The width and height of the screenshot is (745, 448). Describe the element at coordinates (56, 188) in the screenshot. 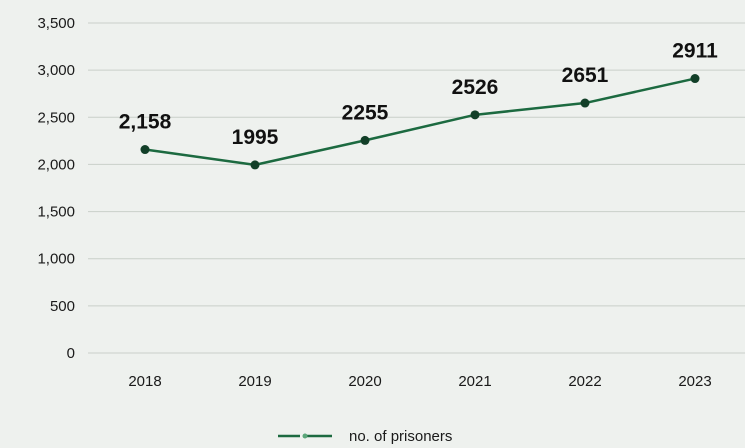

I see `y-axis: 0 500 1,000 1,500 2,000 2,500 3,000 3,500` at that location.